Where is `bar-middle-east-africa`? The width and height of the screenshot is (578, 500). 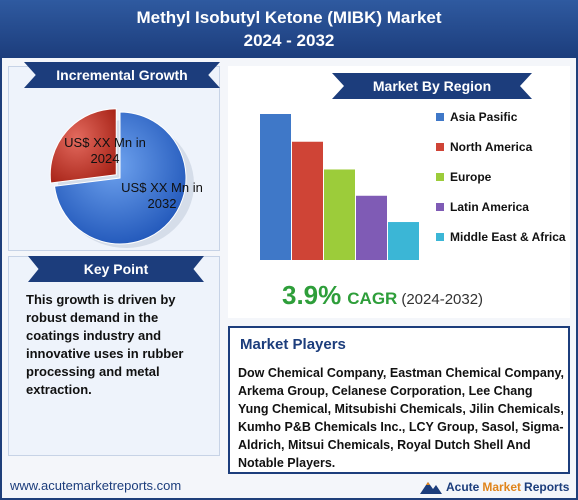
bar-middle-east-africa is located at coordinates (403, 241).